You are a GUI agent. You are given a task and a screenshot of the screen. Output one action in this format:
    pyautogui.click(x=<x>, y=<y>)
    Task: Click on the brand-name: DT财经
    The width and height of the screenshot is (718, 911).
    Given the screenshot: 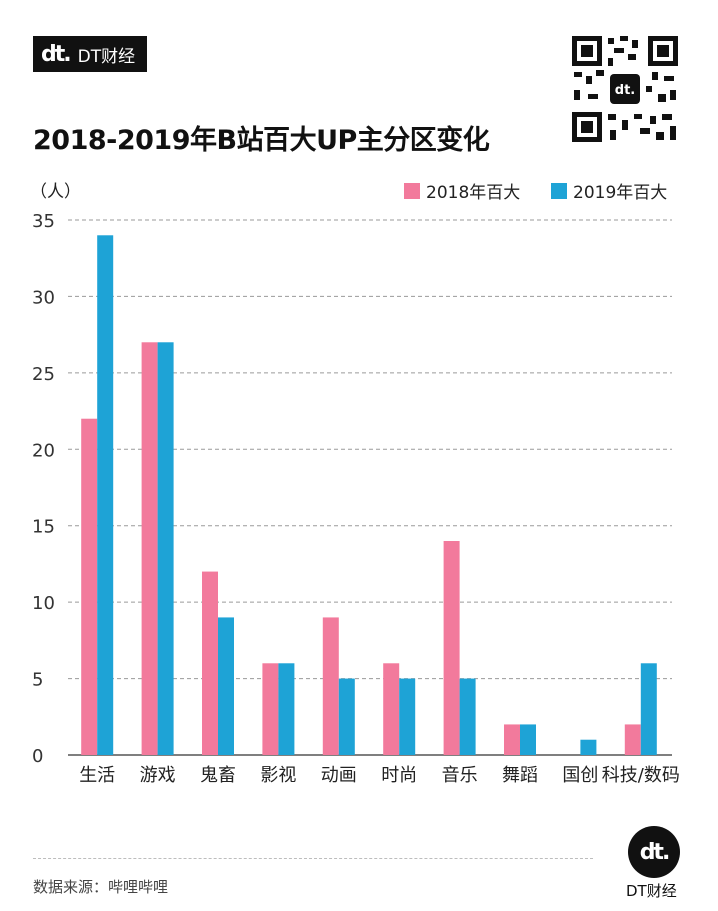 What is the action you would take?
    pyautogui.click(x=106, y=56)
    